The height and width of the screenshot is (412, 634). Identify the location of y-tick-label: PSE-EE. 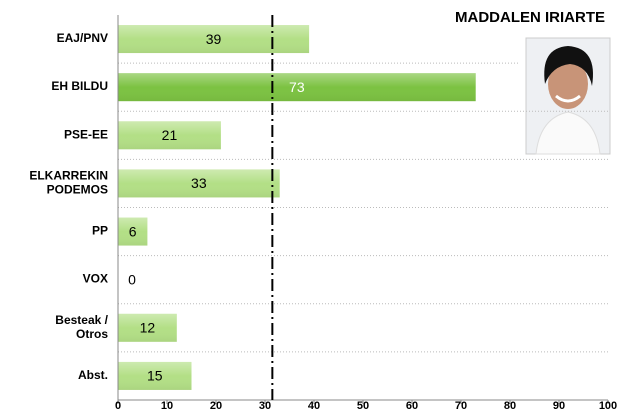
(86, 134).